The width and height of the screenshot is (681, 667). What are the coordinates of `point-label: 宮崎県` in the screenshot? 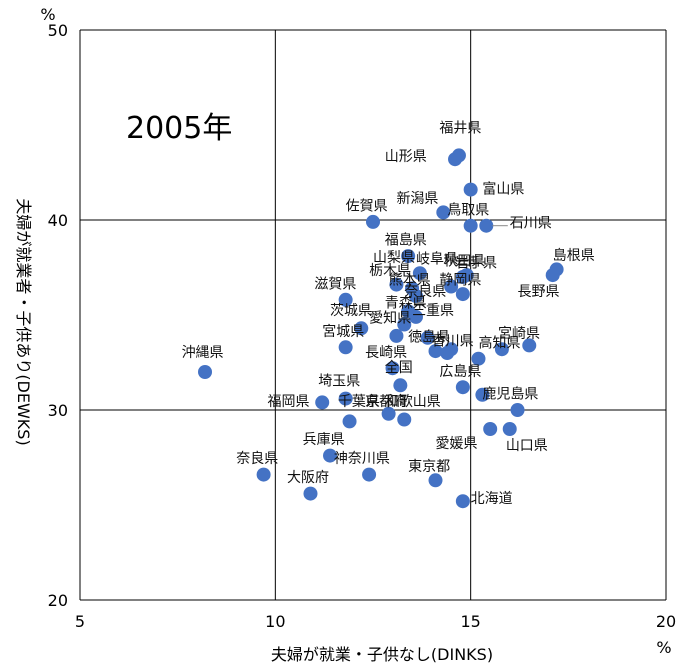 It's located at (519, 334).